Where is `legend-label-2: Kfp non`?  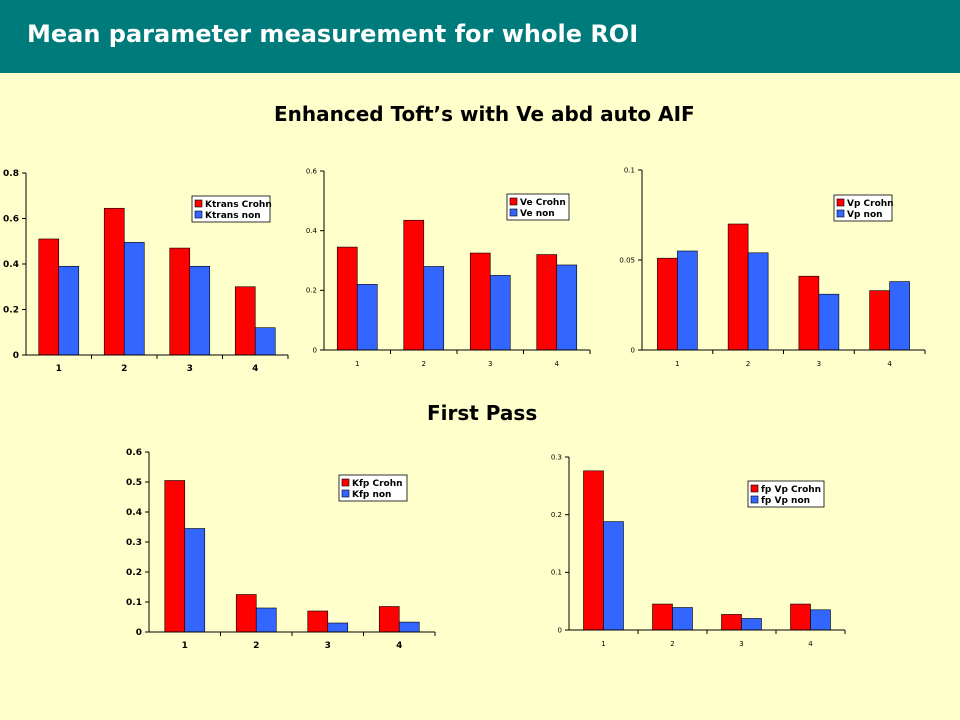 legend-label-2: Kfp non is located at coordinates (371, 495).